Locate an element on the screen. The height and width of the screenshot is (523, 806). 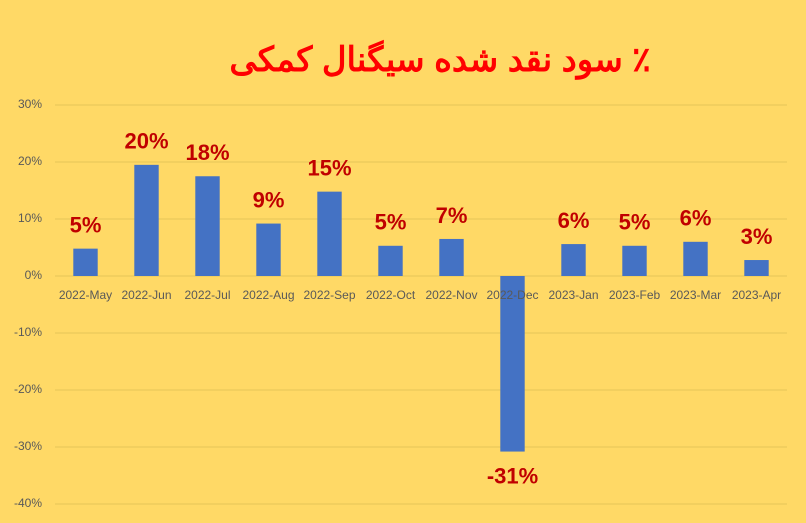
x-tick-label: 2022-Dec is located at coordinates (512, 295).